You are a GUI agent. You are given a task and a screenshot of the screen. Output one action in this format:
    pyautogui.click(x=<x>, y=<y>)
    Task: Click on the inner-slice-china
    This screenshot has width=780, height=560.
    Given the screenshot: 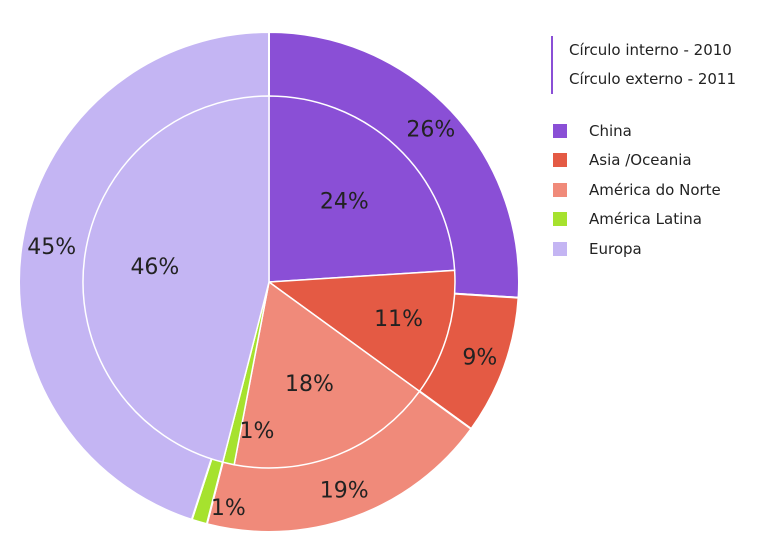 What is the action you would take?
    pyautogui.click(x=362, y=189)
    